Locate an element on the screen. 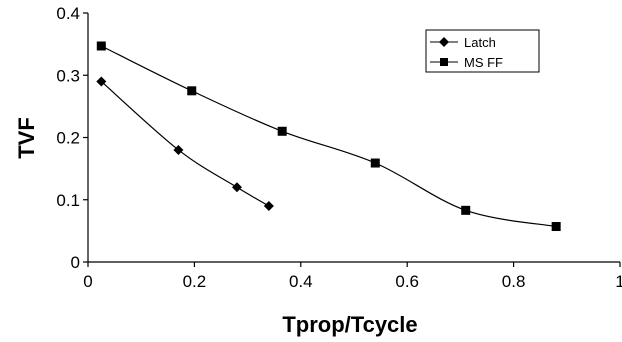  x-tick-label: 0.6 is located at coordinates (407, 281).